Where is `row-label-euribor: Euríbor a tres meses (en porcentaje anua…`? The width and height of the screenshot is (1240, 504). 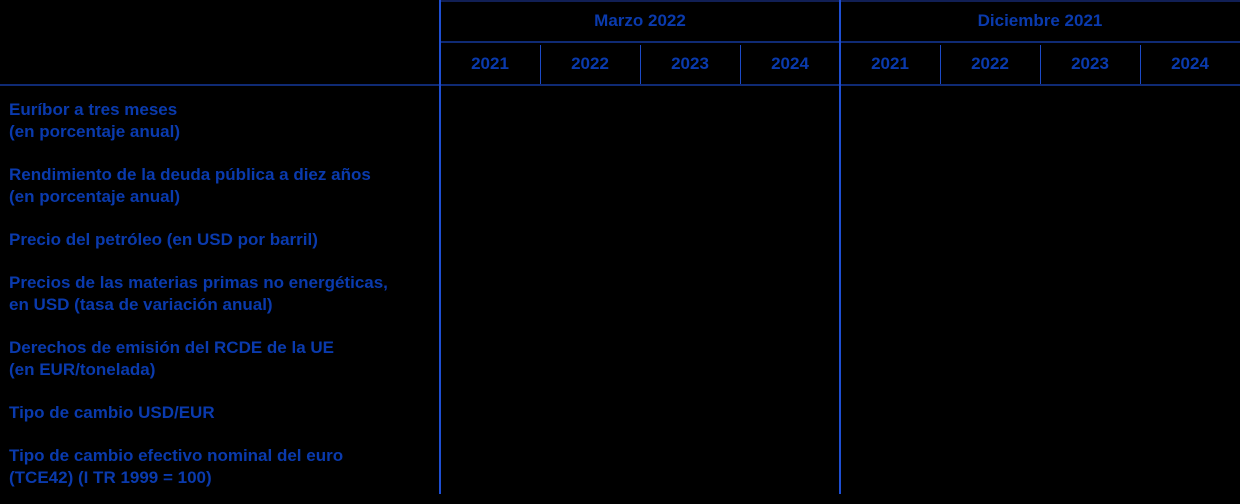
row-label-euribor: Euríbor a tres meses (en porcentaje anua… is located at coordinates (94, 120).